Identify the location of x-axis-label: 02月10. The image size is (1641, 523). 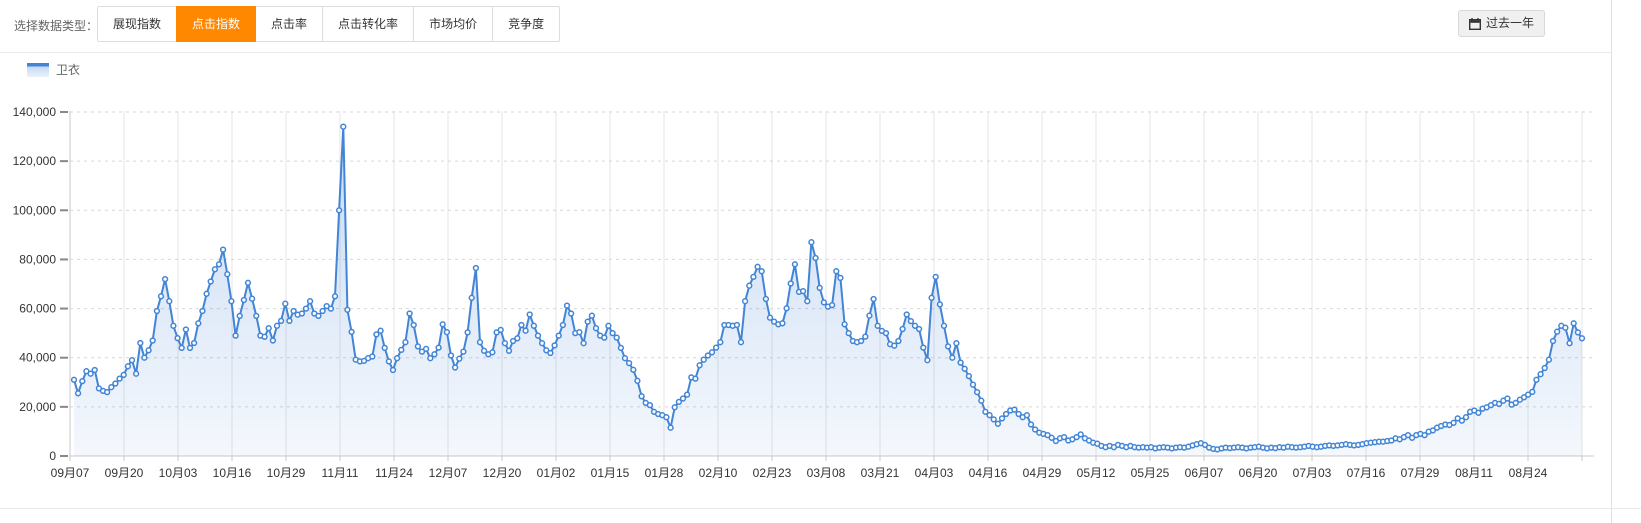
(718, 473).